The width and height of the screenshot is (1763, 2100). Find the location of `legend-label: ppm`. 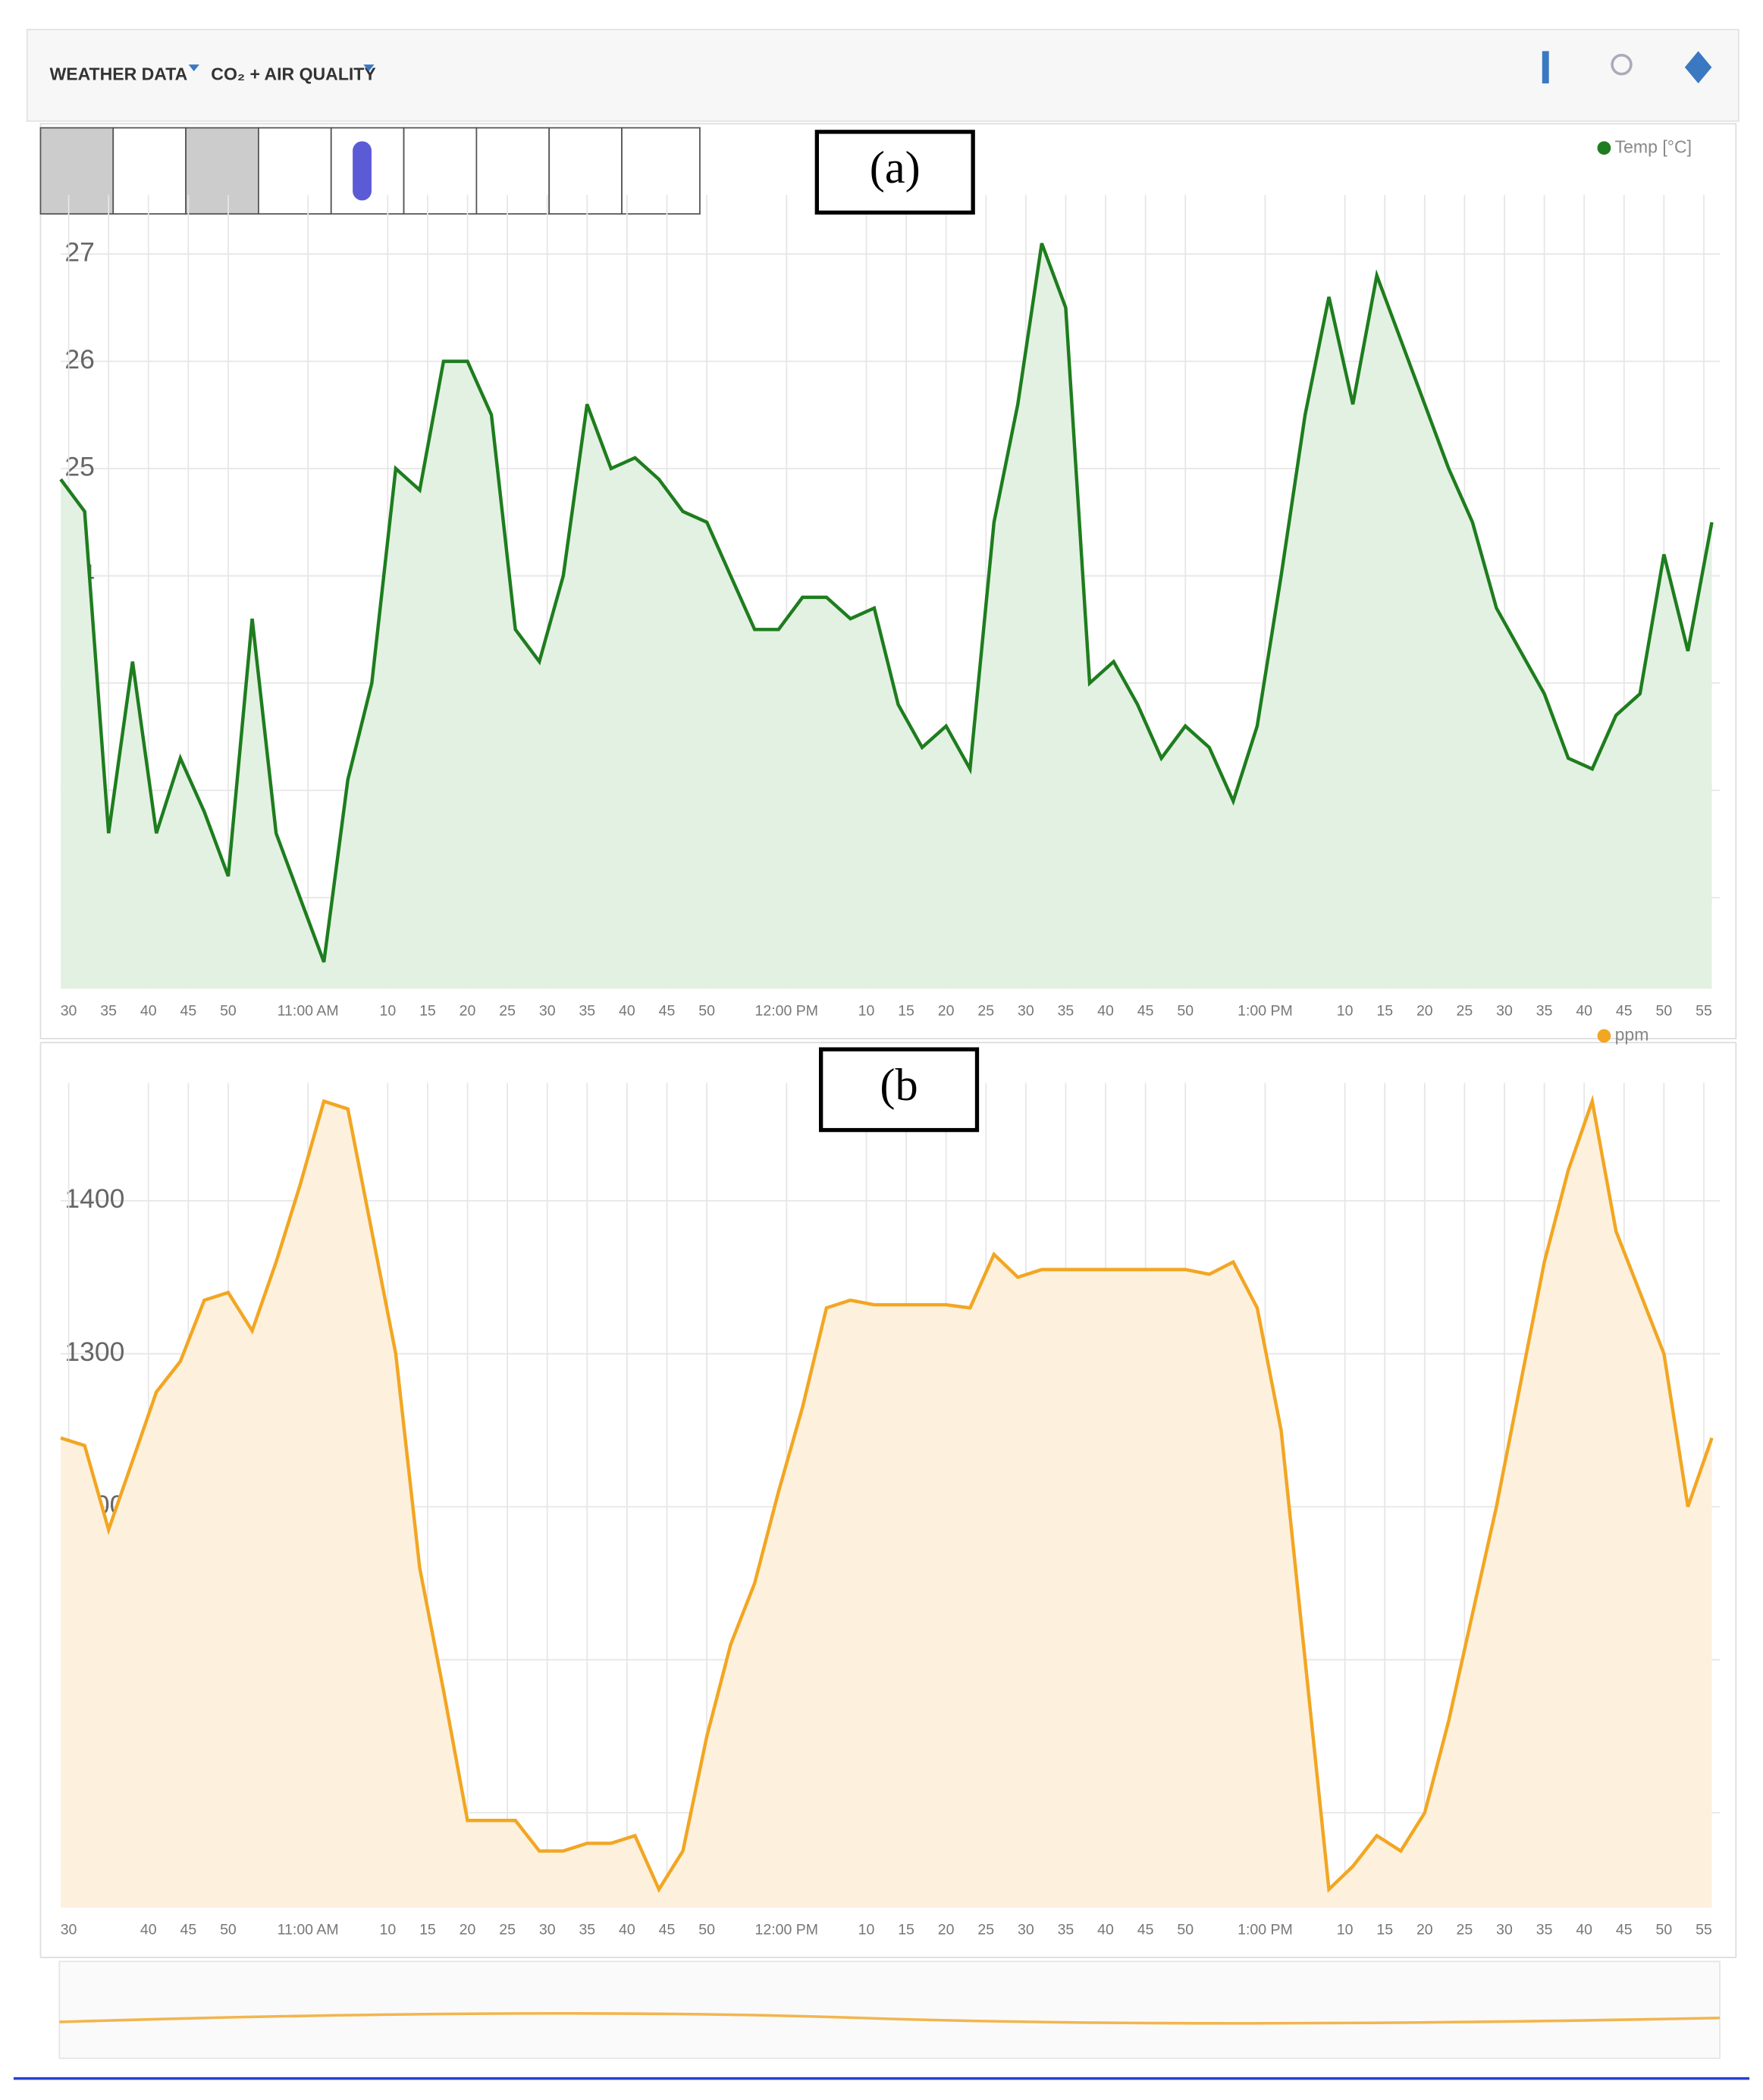

legend-label: ppm is located at coordinates (1632, 1034).